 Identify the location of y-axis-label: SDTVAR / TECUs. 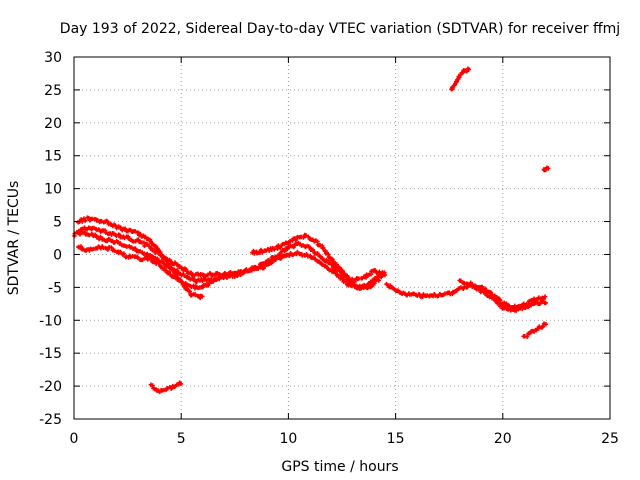
(14, 238).